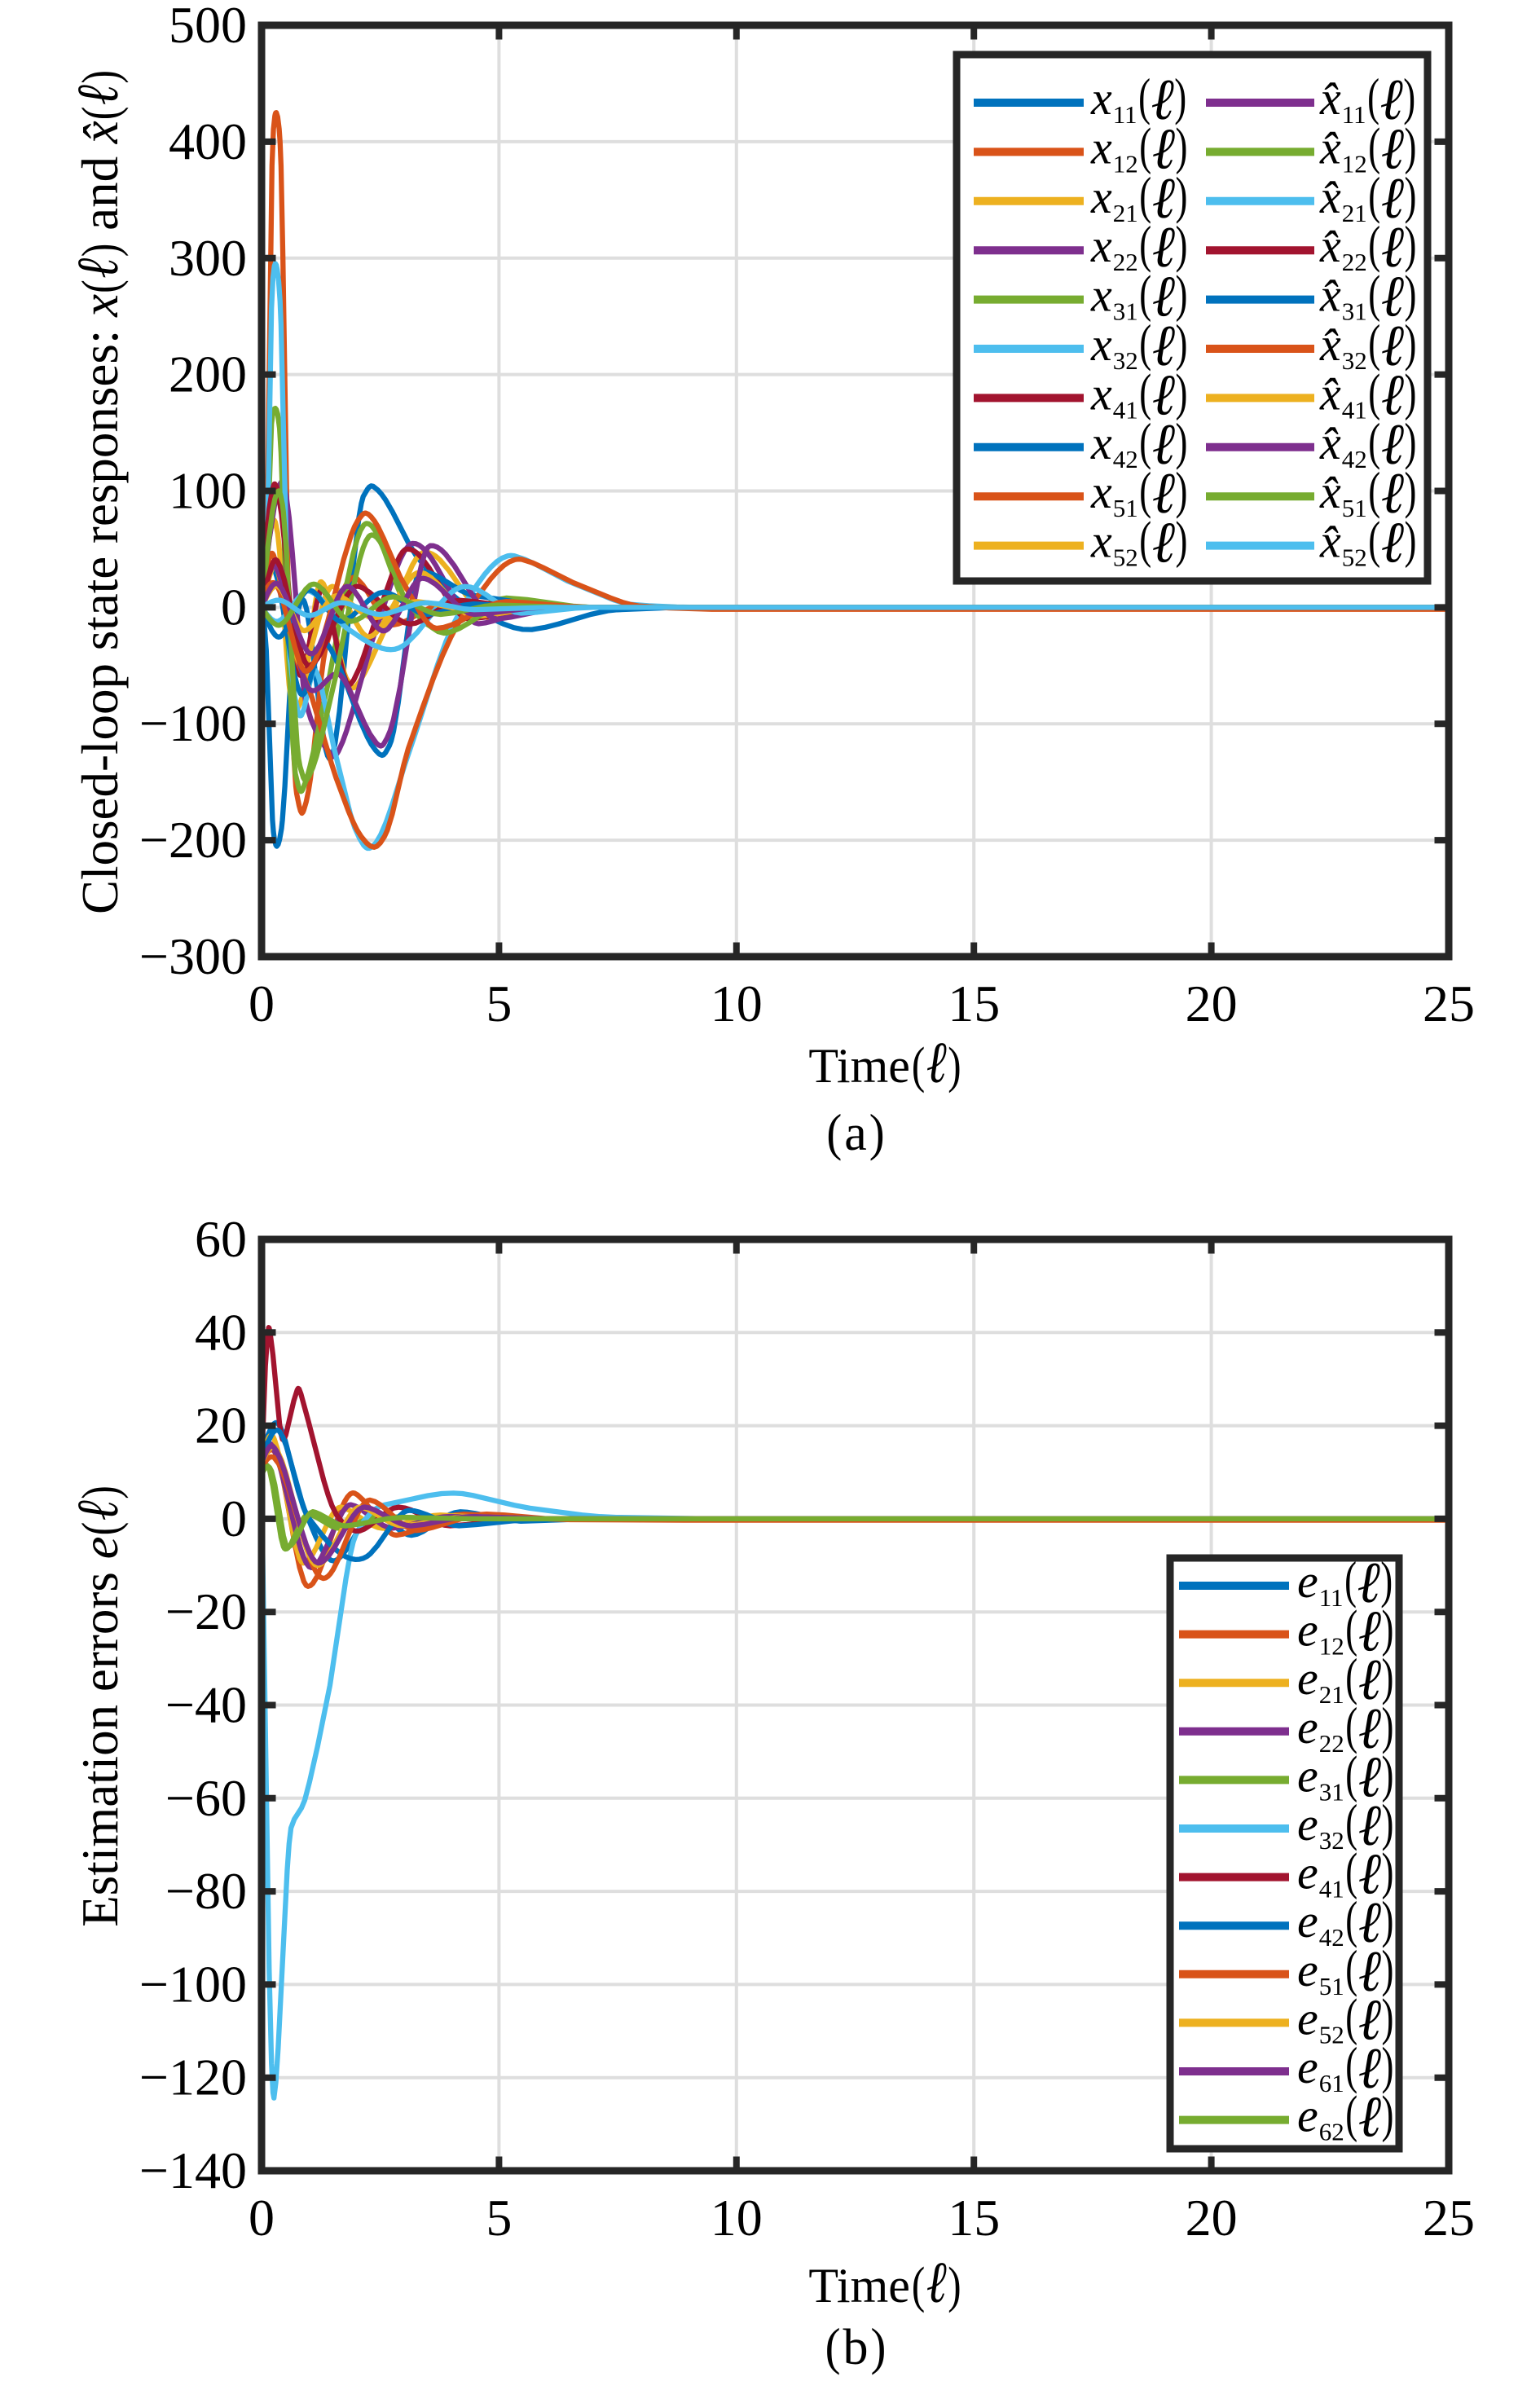  Describe the element at coordinates (856, 2347) in the screenshot. I see `svg-text: b` at that location.